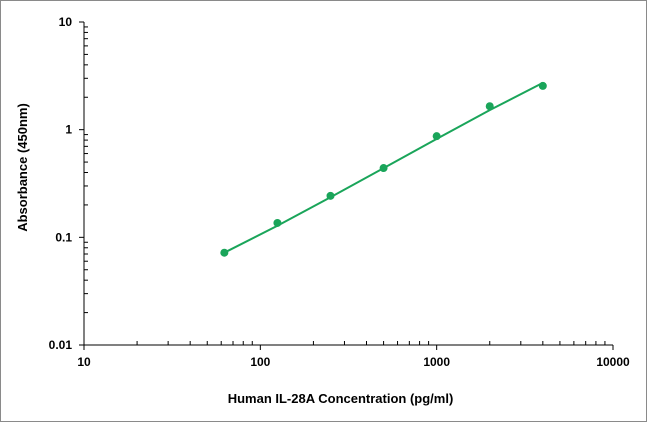 The width and height of the screenshot is (647, 422). Describe the element at coordinates (63, 237) in the screenshot. I see `y-tick-label: 0.1` at that location.